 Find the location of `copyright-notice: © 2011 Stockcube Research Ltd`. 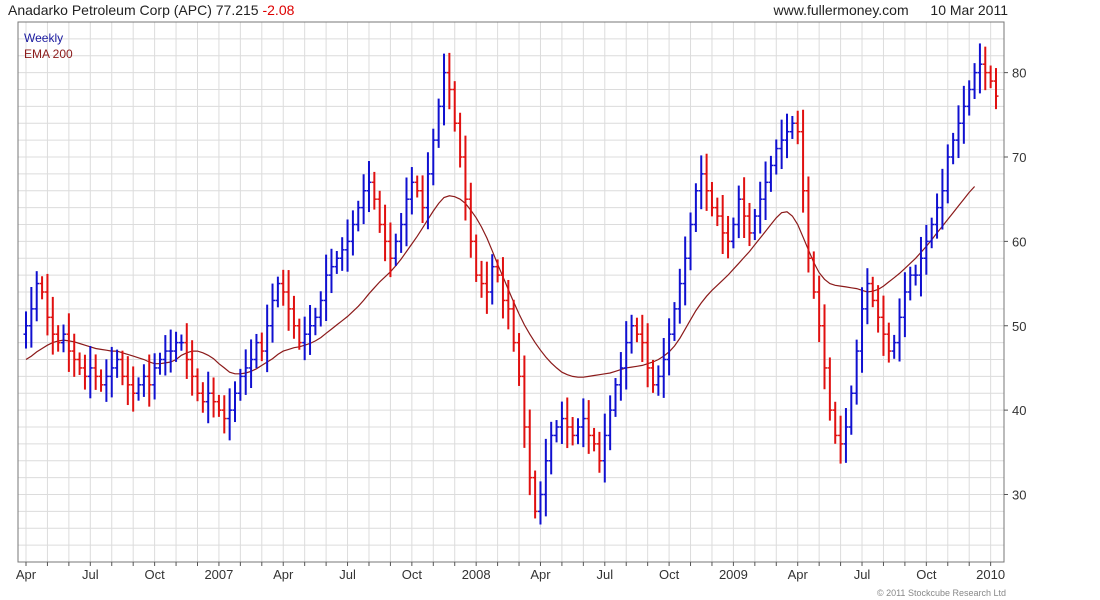

copyright-notice: © 2011 Stockcube Research Ltd is located at coordinates (941, 593).